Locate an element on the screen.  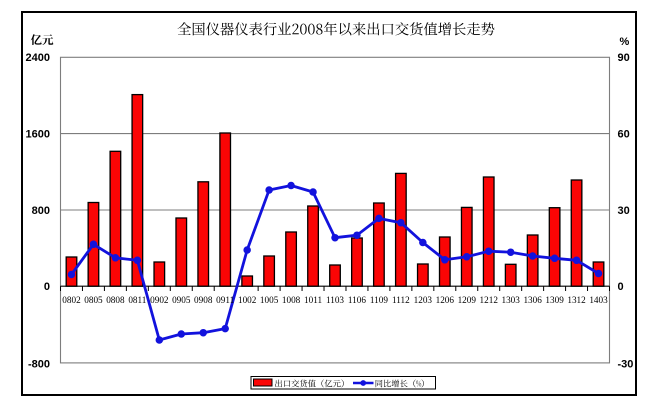
svg-text: 1002 is located at coordinates (247, 300).